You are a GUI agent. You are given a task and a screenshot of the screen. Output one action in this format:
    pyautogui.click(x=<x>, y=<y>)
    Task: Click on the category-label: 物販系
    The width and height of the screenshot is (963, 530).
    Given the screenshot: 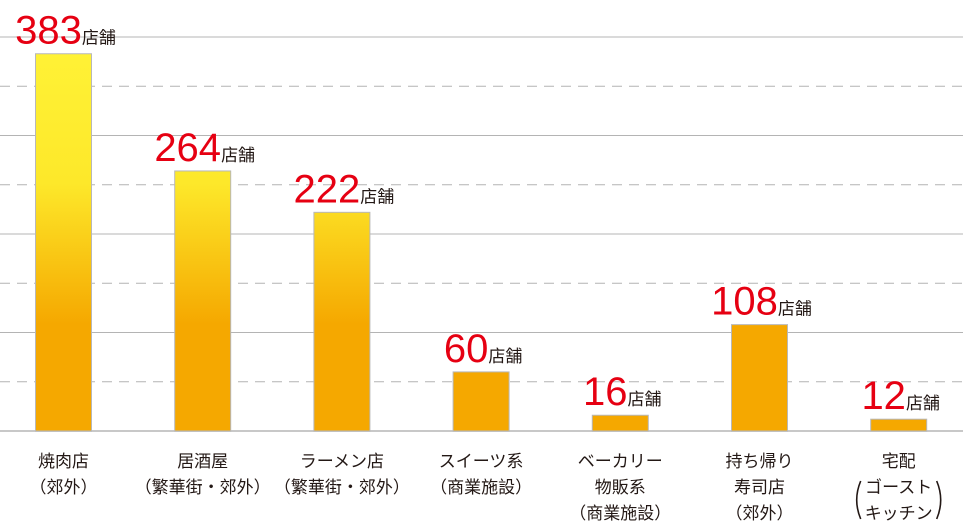 What is the action you would take?
    pyautogui.click(x=620, y=488)
    